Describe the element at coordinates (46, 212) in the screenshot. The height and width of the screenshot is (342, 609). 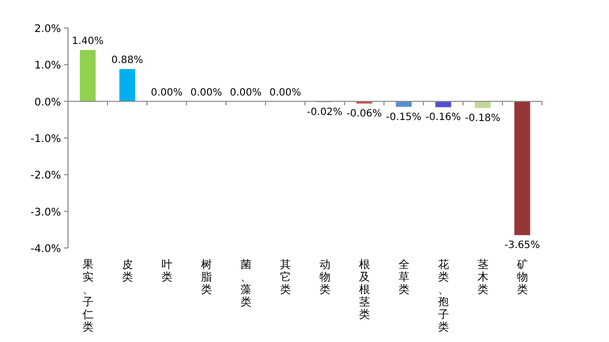
I see `y-tick-label: -3.0%` at that location.